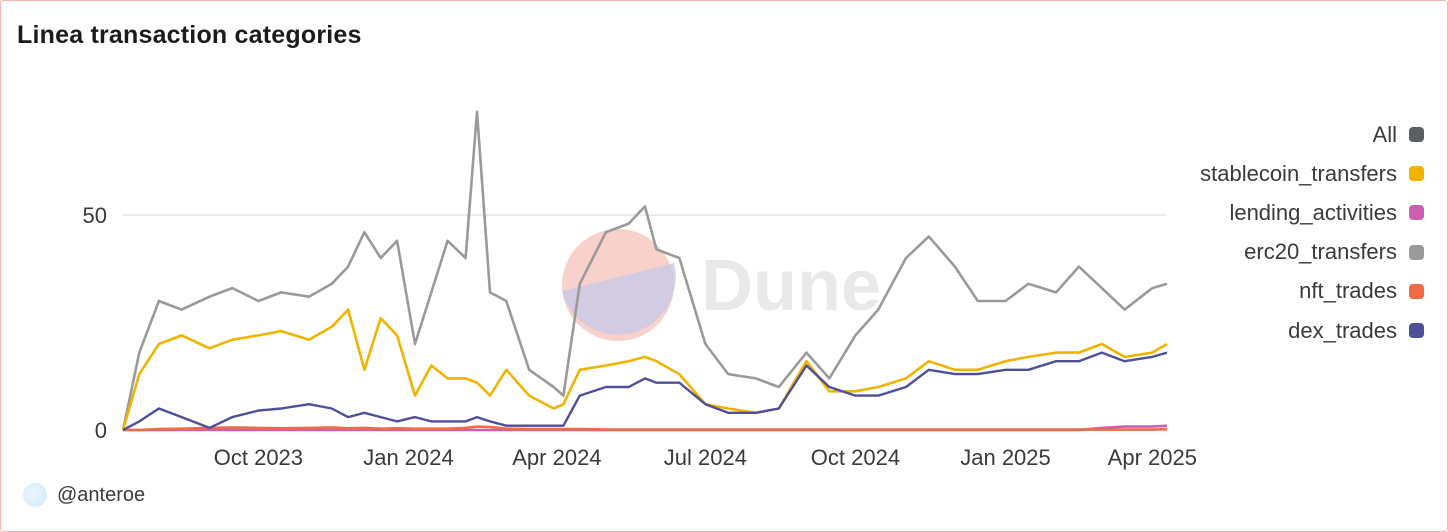 The height and width of the screenshot is (532, 1448). I want to click on legend-label: stablecoin_transfers, so click(1298, 173).